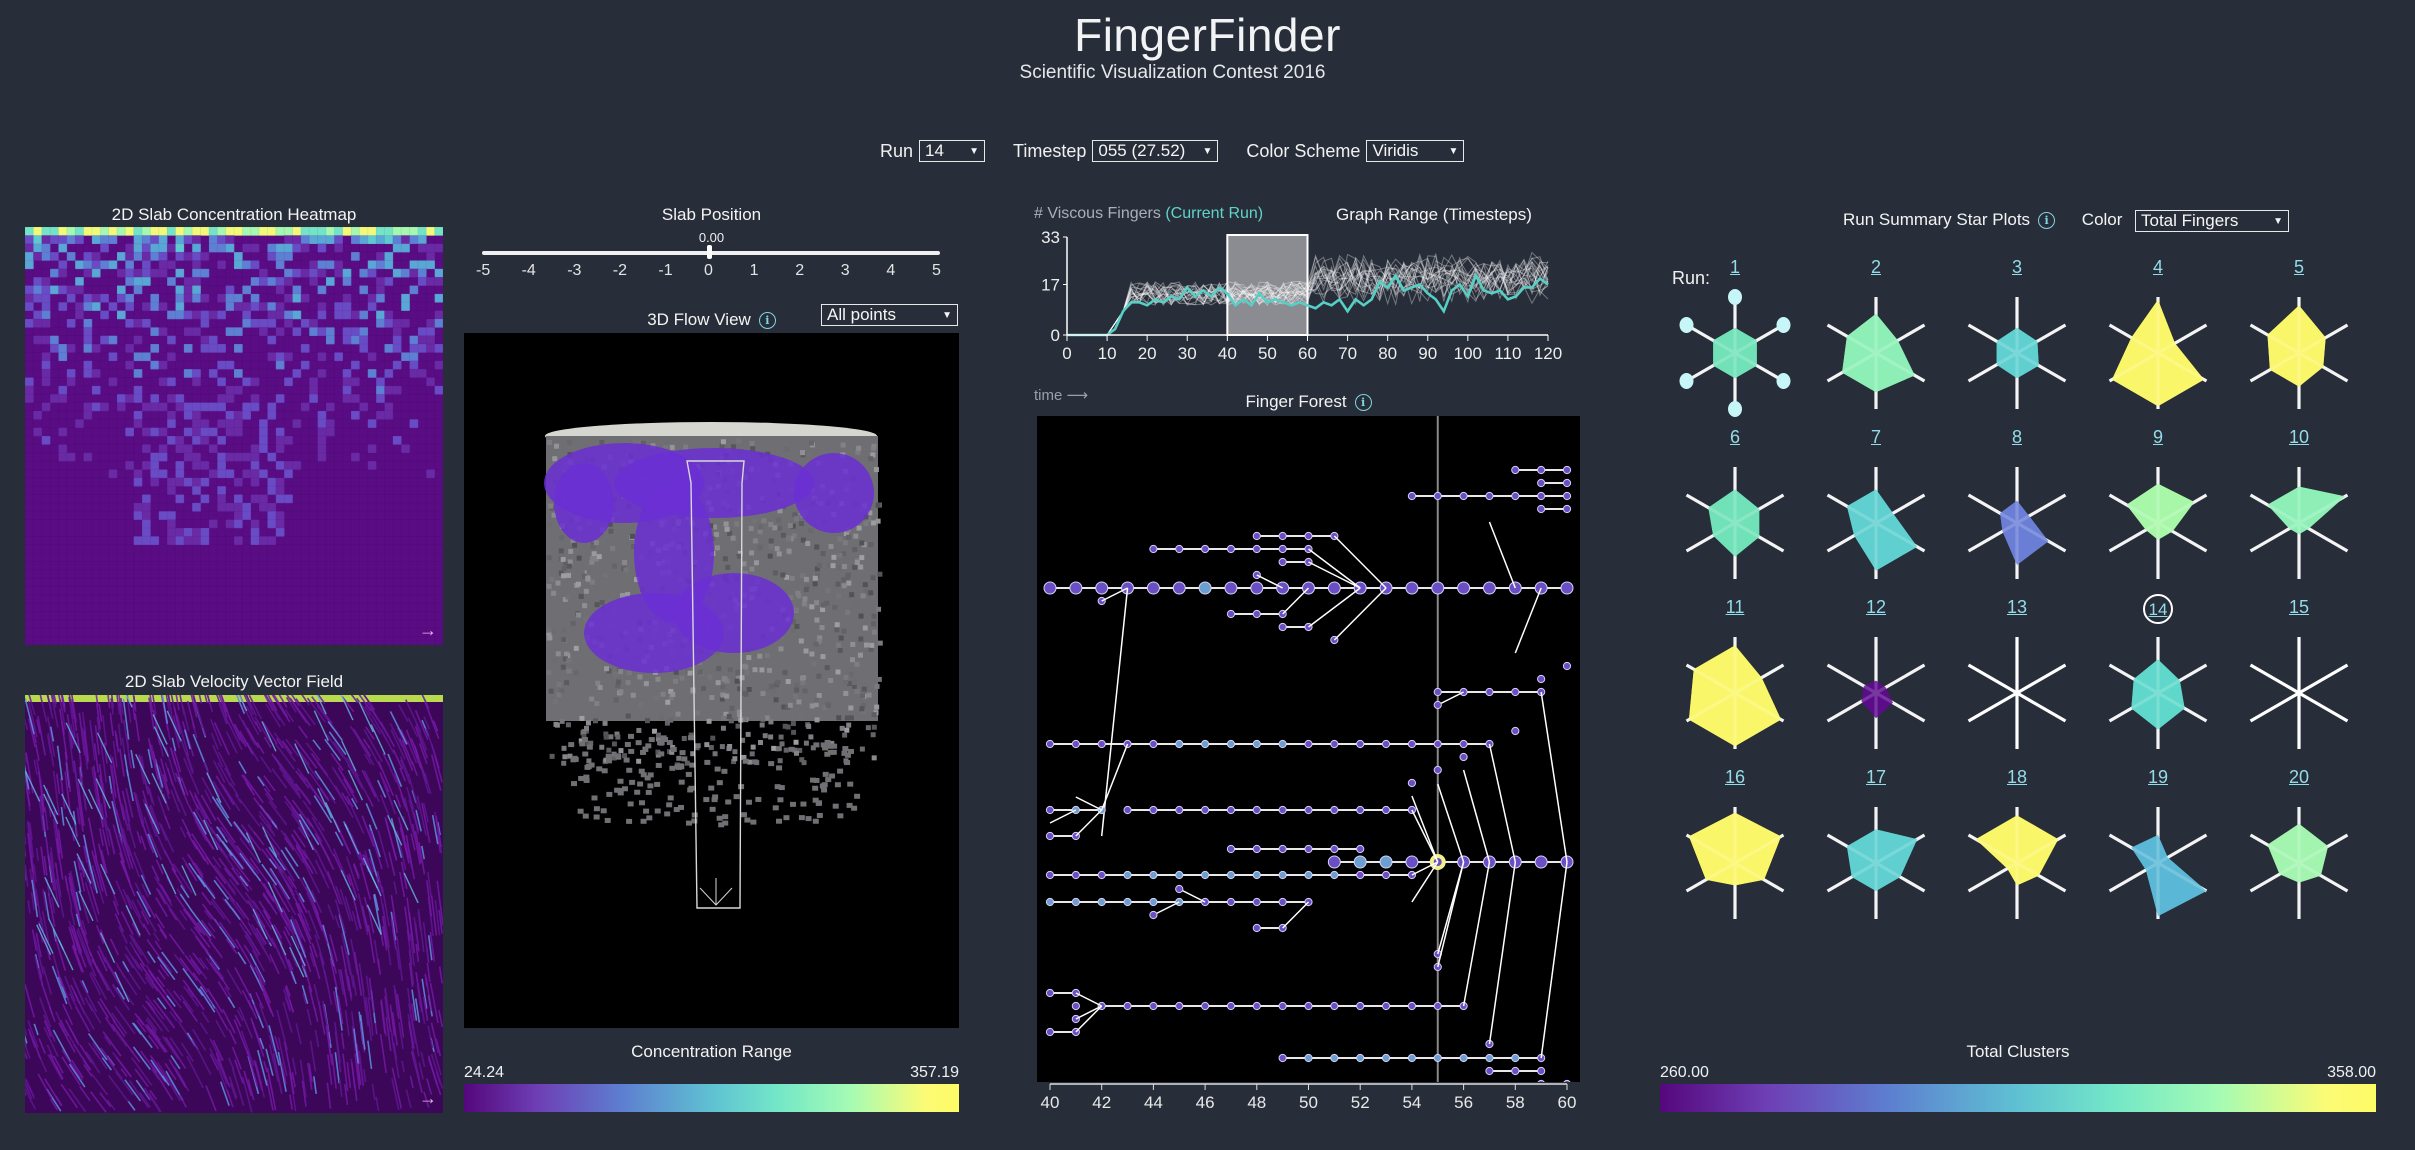 The width and height of the screenshot is (2415, 1150). What do you see at coordinates (1548, 353) in the screenshot?
I see `svg-text: 120` at bounding box center [1548, 353].